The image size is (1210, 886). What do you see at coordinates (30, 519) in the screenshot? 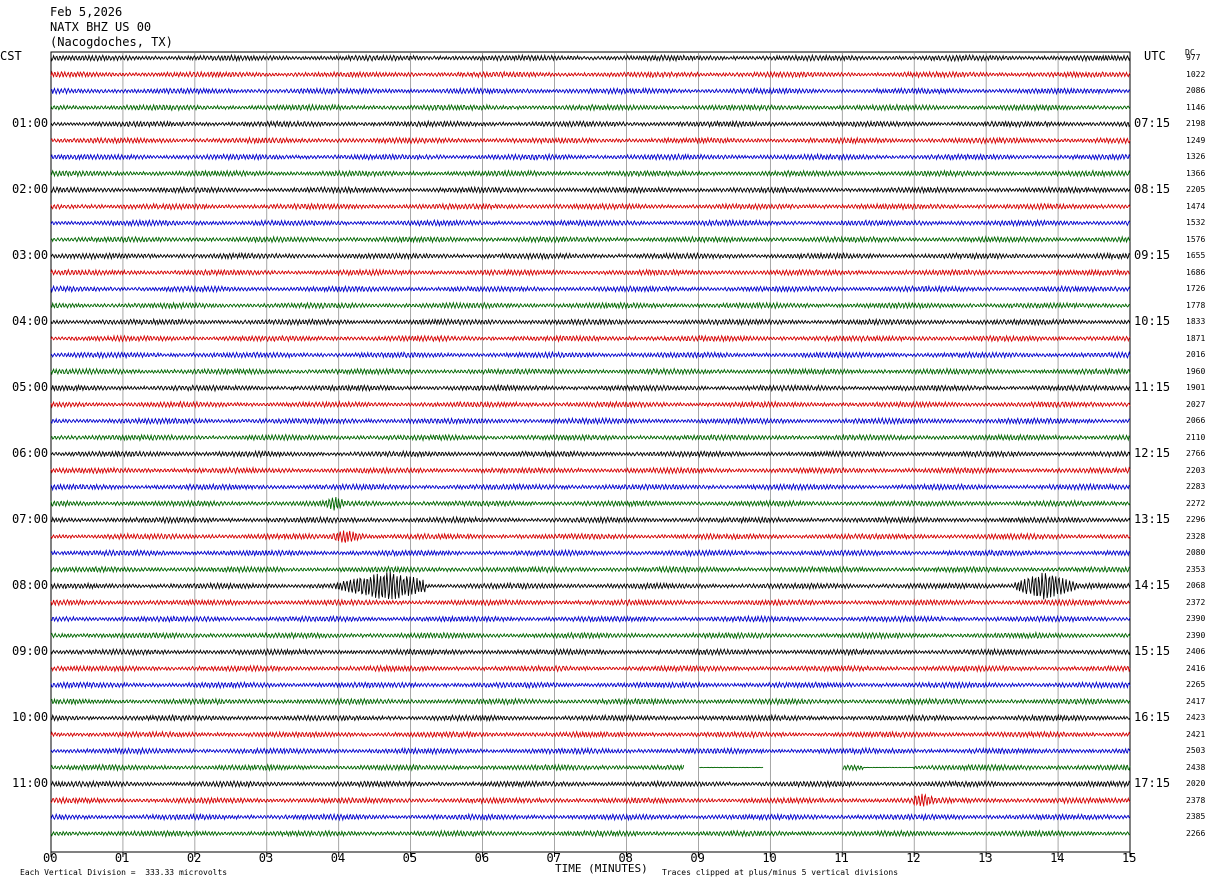
I see `left-hour-label: 07:00` at bounding box center [30, 519].